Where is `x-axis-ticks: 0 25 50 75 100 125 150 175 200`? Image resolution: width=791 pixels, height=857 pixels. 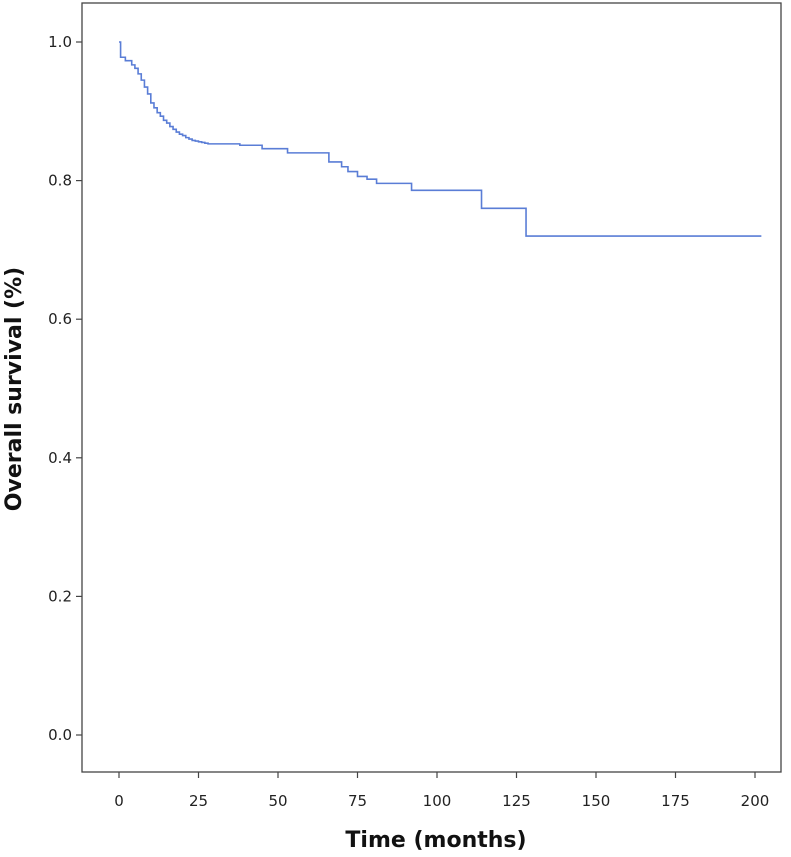 x-axis-ticks: 0 25 50 75 100 125 150 175 200 is located at coordinates (441, 791).